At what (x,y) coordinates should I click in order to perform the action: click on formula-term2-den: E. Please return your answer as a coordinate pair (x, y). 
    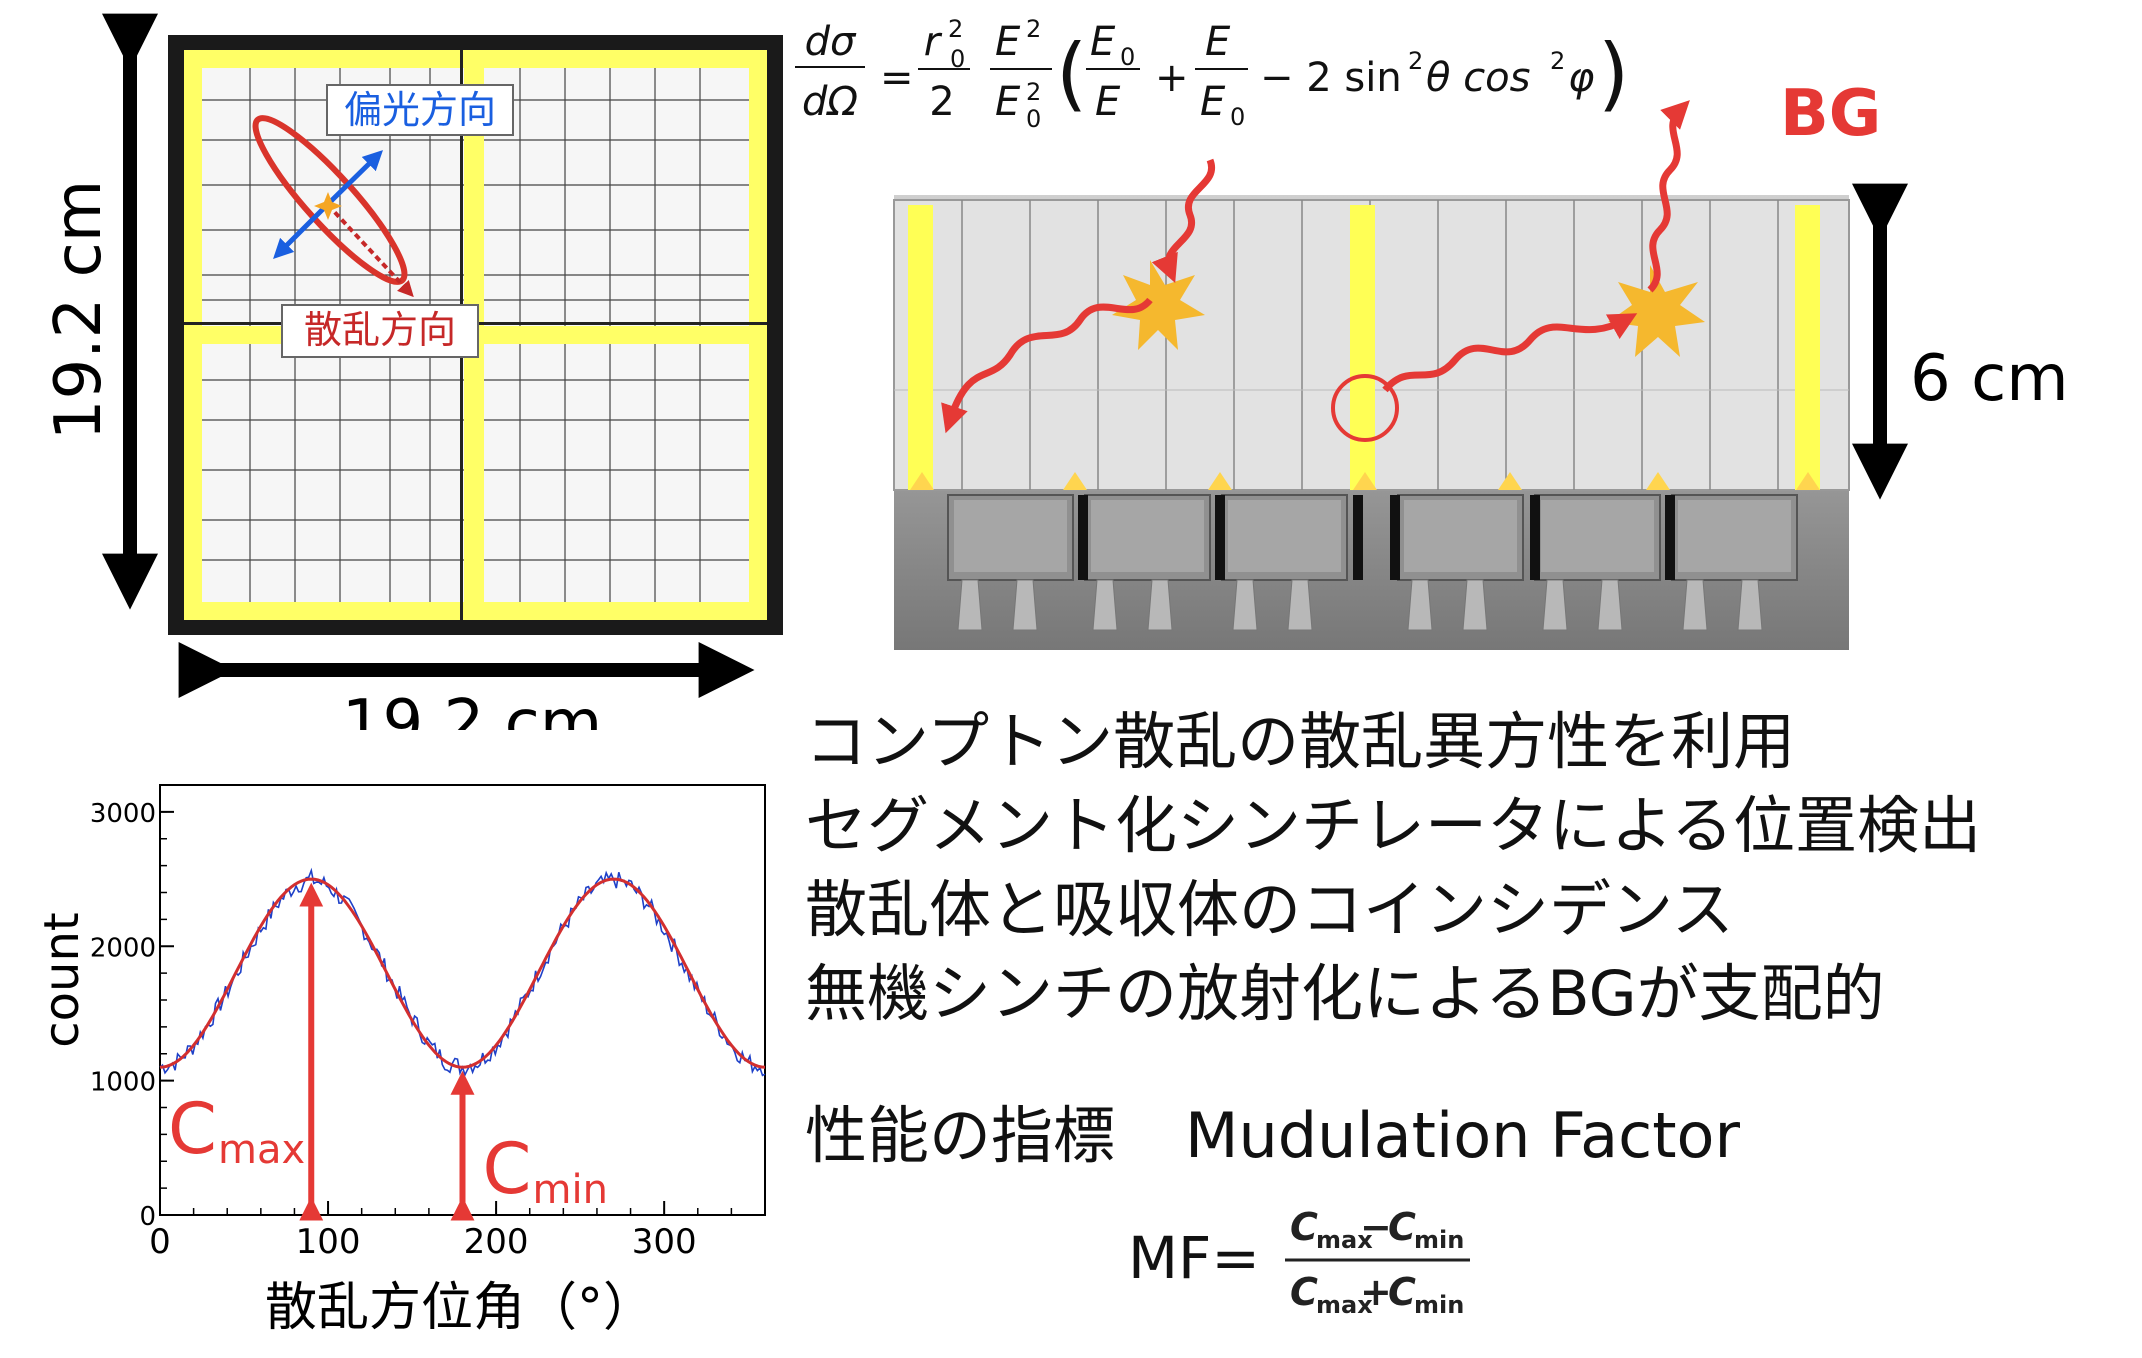
    Looking at the image, I should click on (1213, 102).